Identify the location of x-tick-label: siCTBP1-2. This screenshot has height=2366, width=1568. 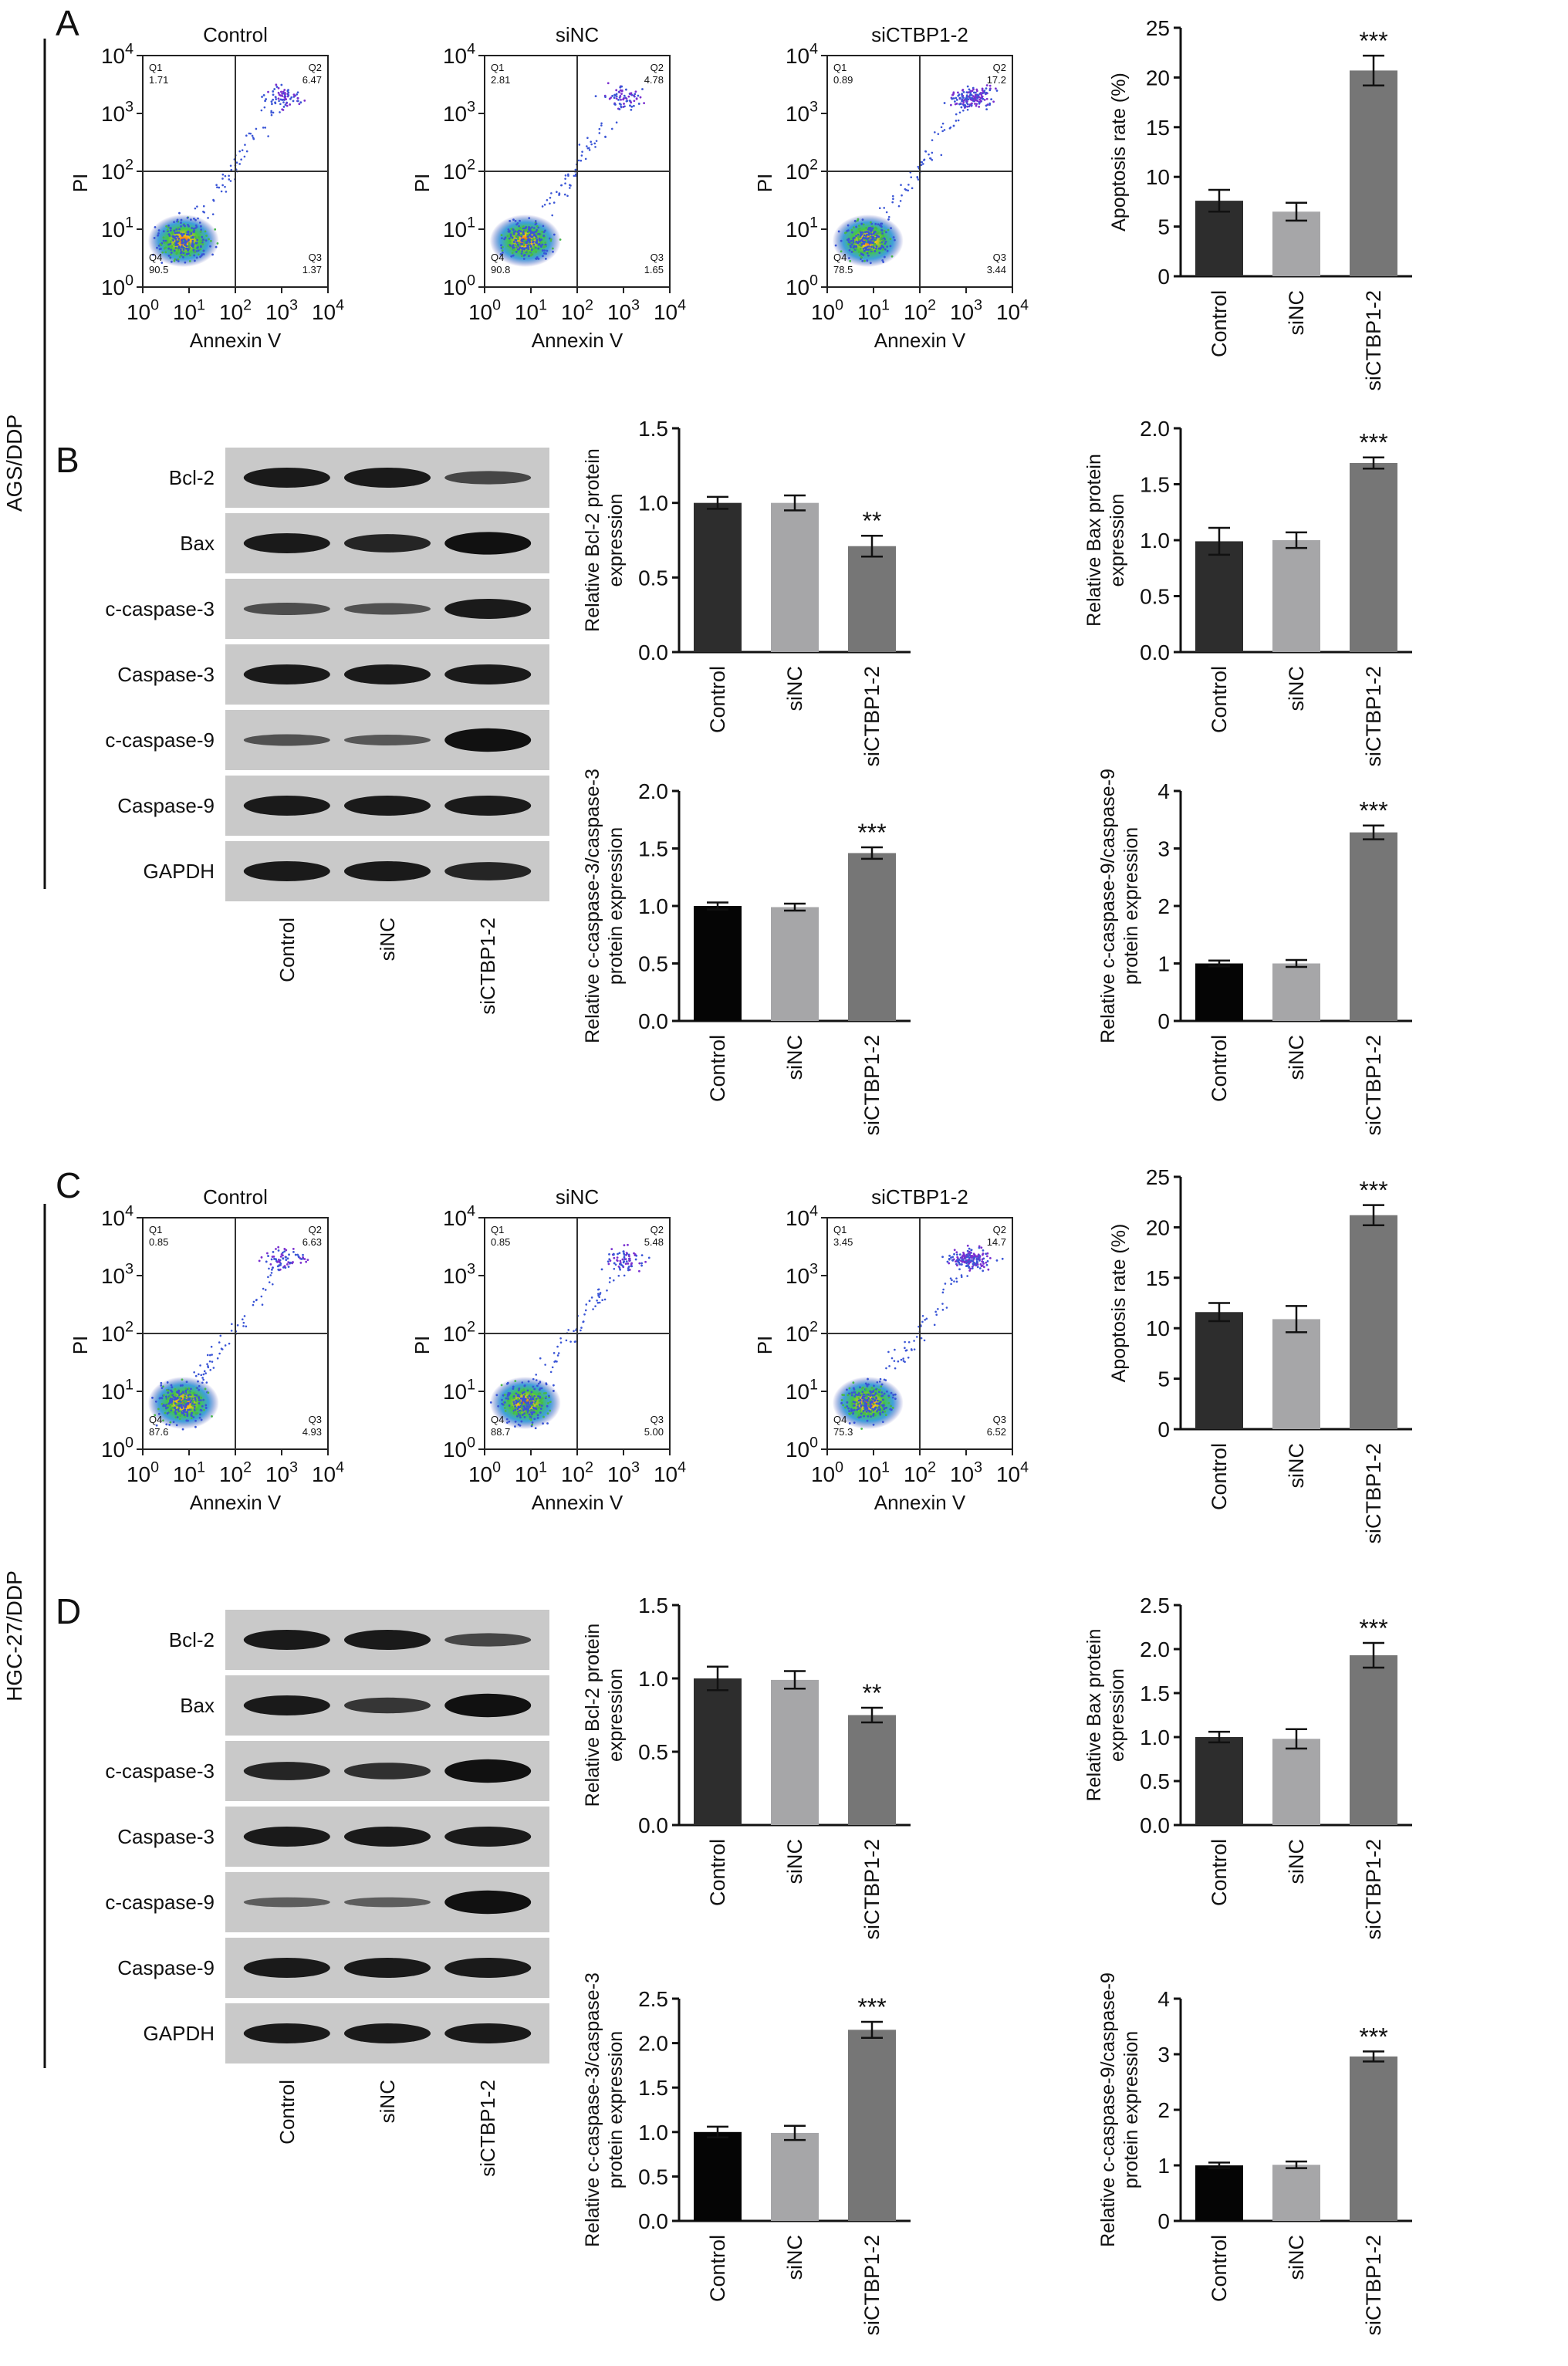
(1373, 1889).